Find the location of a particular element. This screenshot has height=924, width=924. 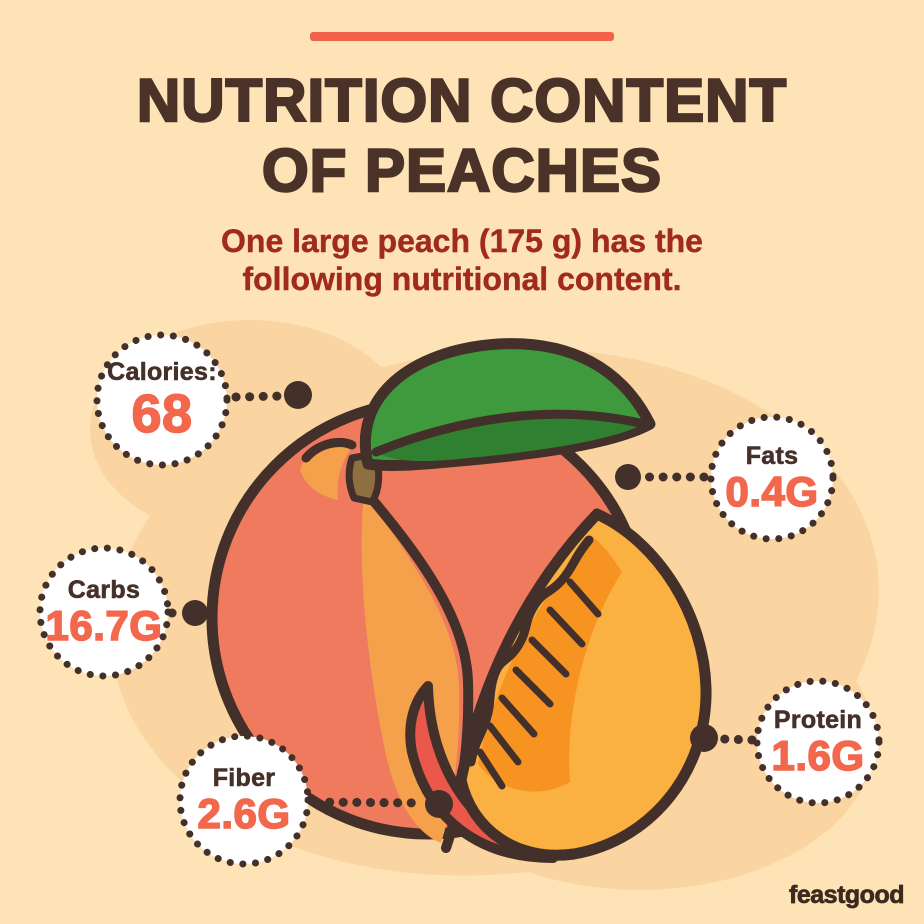

page-title-line-1: NUTRITION CONTENT is located at coordinates (462, 100).